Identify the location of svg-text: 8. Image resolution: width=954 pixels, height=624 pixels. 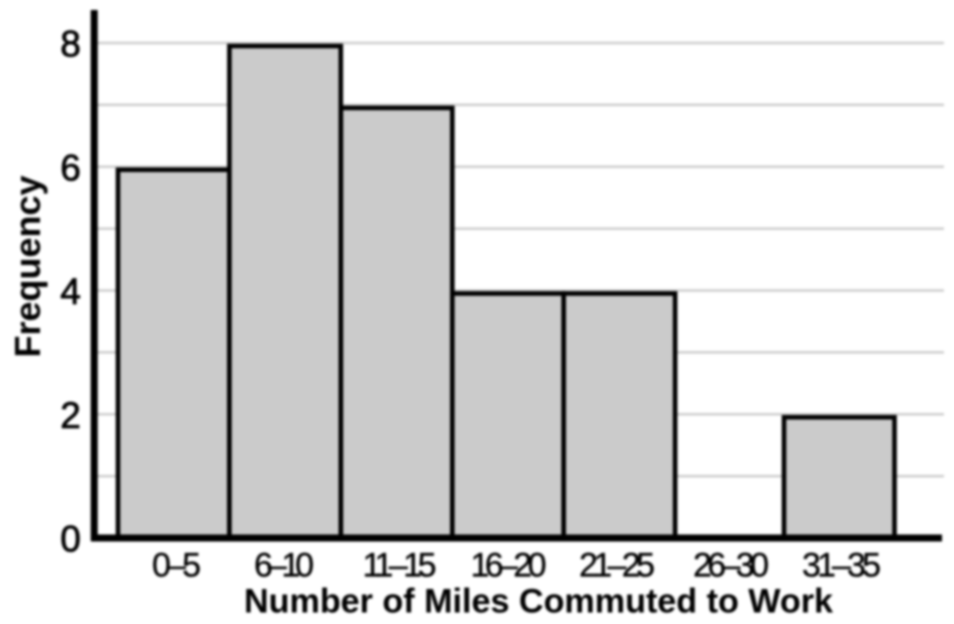
(70, 44).